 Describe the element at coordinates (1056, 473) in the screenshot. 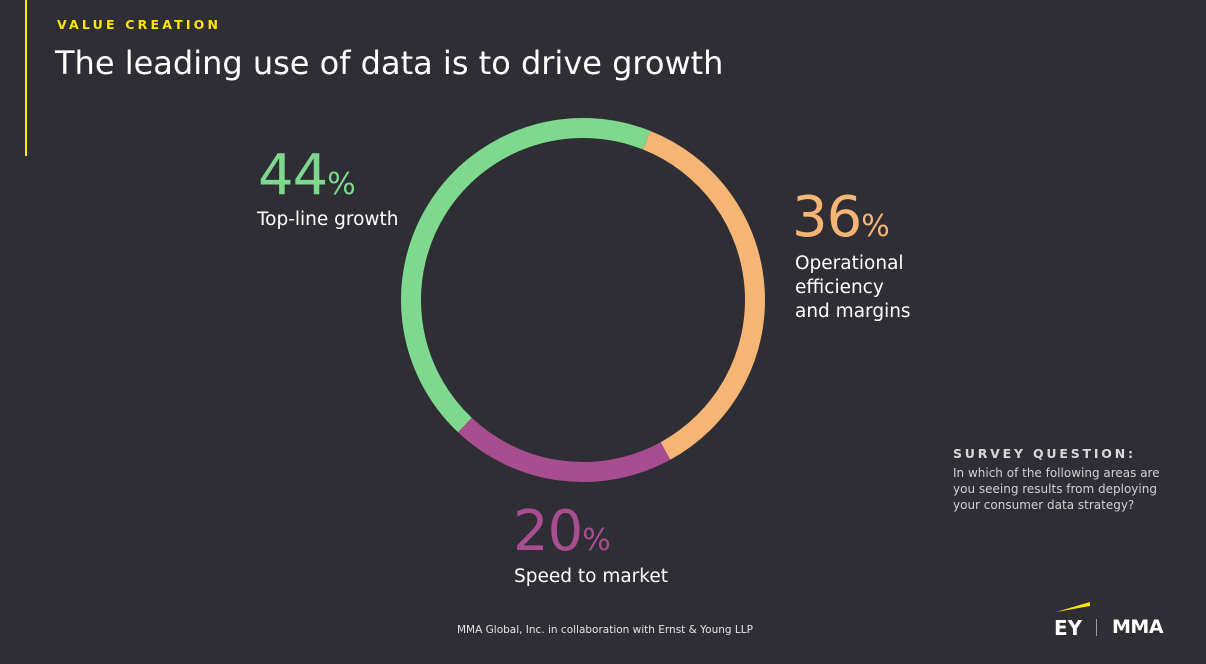

I see `survey-line1: In which of the following areas are` at that location.